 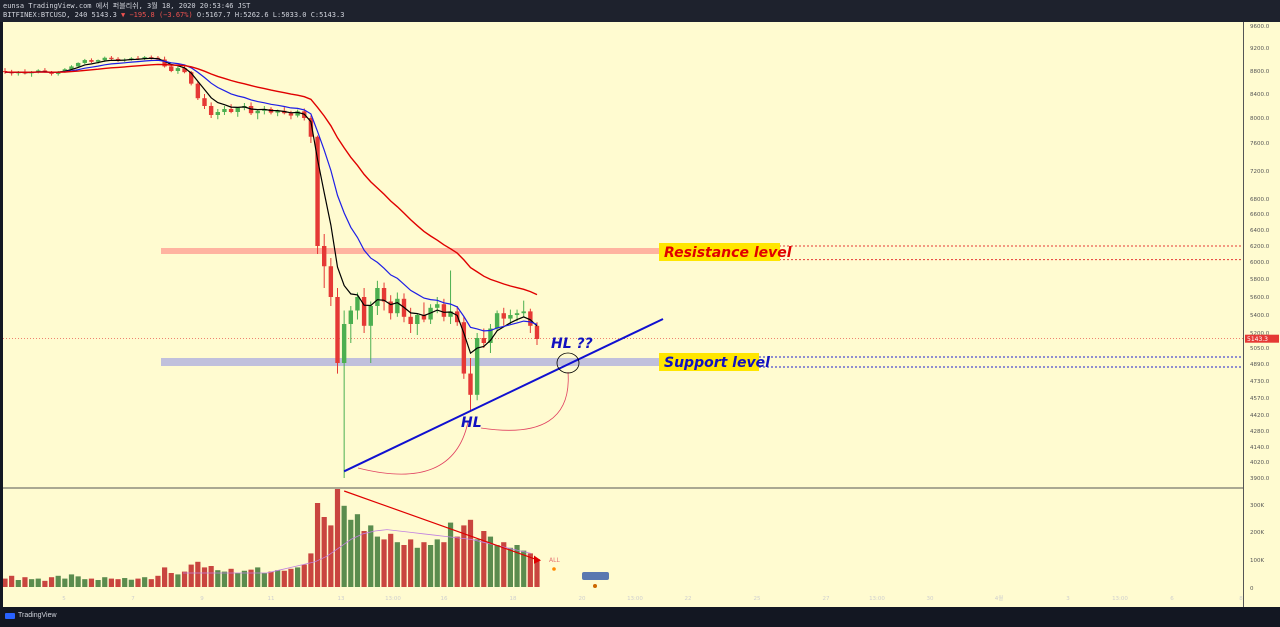 I want to click on price-tick-label: 6600.0, so click(x=1260, y=215).